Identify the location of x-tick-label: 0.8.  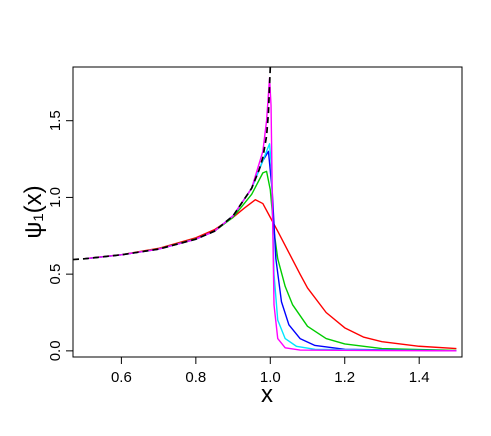
(195, 377).